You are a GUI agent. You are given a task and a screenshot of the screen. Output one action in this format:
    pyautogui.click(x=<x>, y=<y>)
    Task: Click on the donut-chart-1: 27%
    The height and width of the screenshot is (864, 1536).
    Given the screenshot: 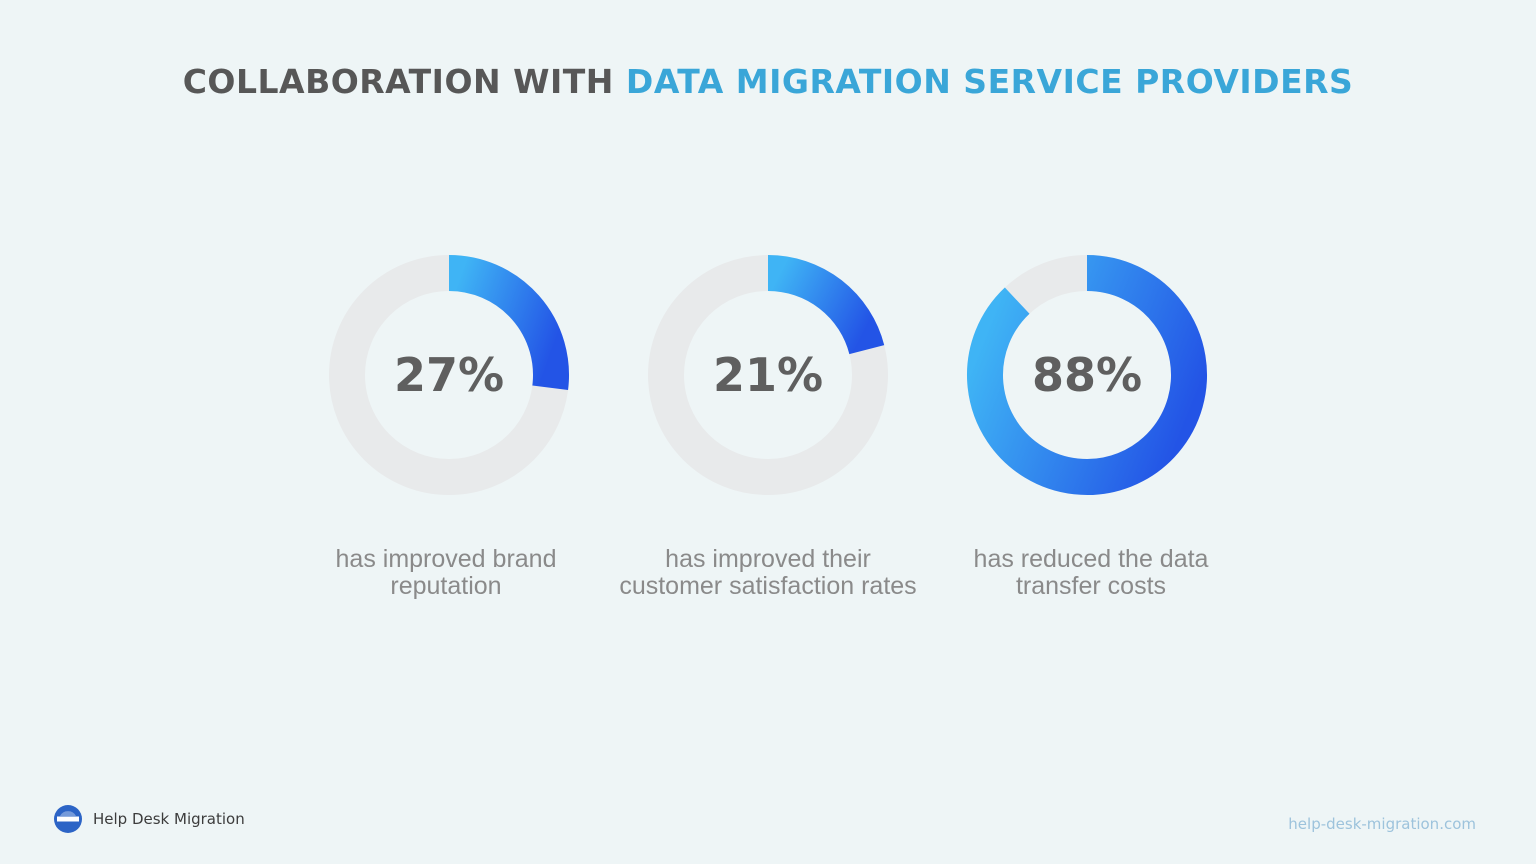 What is the action you would take?
    pyautogui.click(x=449, y=375)
    